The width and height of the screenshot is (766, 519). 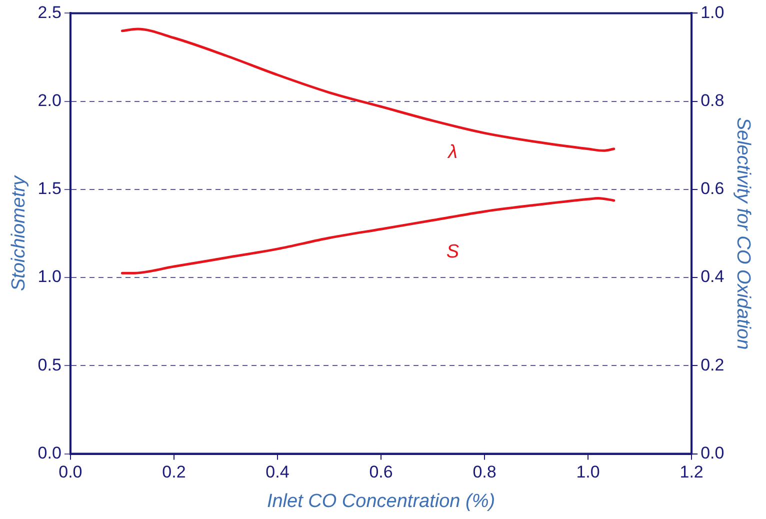 What do you see at coordinates (743, 233) in the screenshot?
I see `y2-axis-title: Selectivity for CO Oxidation` at bounding box center [743, 233].